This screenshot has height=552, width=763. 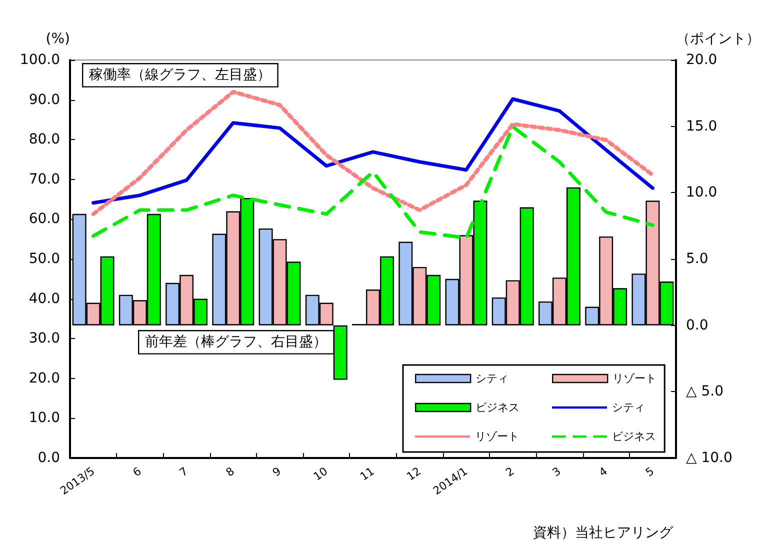 I want to click on y2-tick-label: 5.0, so click(x=697, y=259).